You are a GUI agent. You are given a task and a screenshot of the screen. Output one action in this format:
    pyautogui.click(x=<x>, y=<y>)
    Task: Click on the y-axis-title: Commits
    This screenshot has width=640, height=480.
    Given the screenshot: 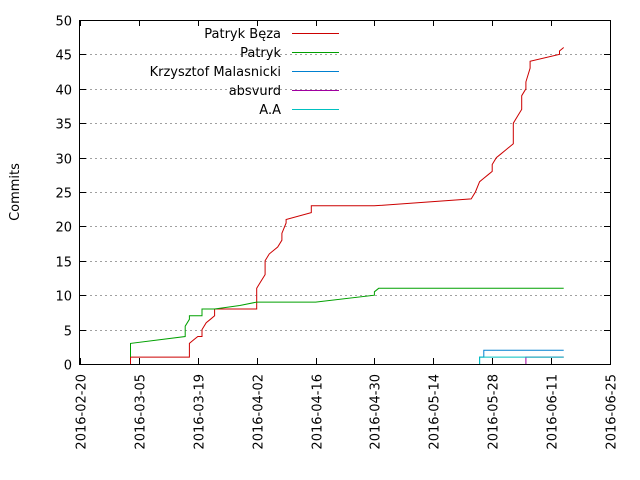 What is the action you would take?
    pyautogui.click(x=15, y=192)
    